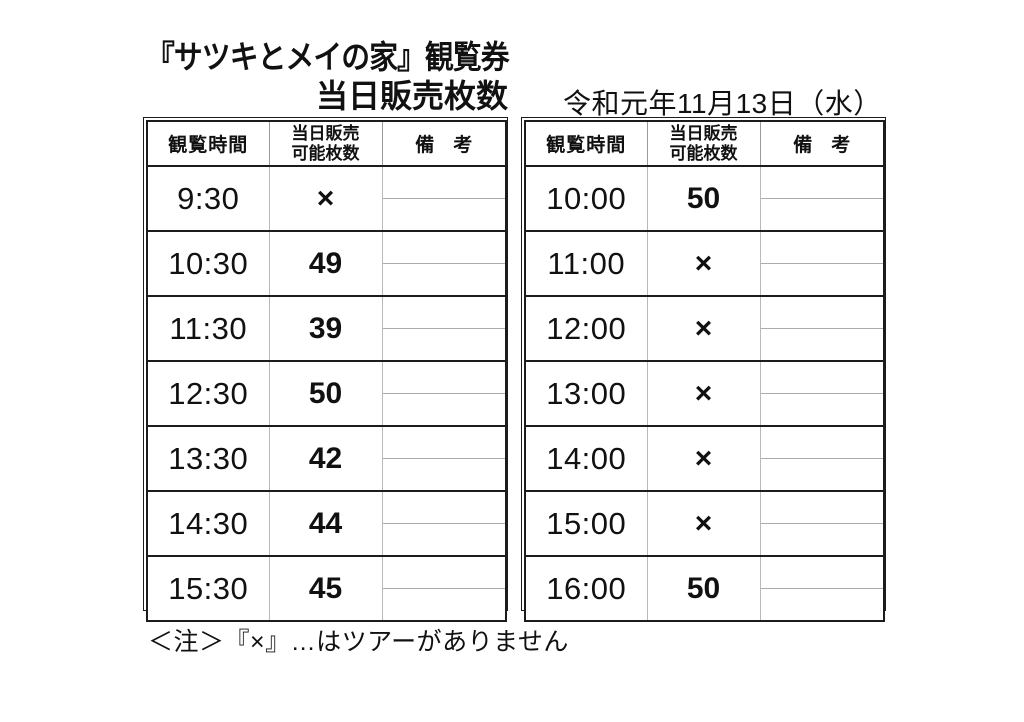 The image size is (1024, 722). I want to click on time-cell: 11:30, so click(208, 328).